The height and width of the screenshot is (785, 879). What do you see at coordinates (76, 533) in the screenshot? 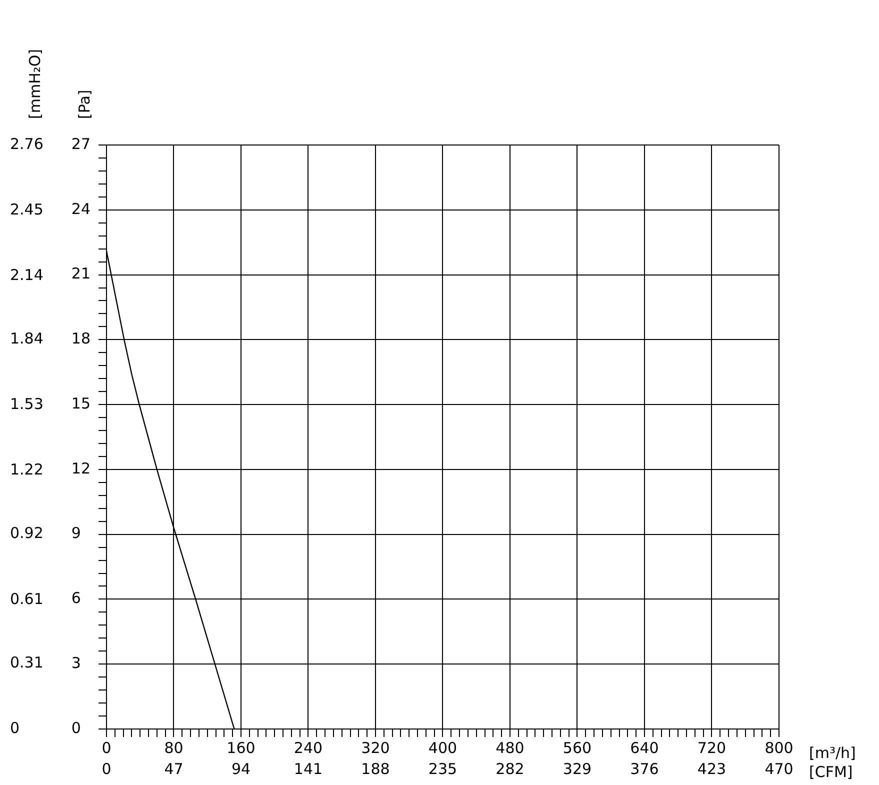
I see `y-tick-label: 9` at bounding box center [76, 533].